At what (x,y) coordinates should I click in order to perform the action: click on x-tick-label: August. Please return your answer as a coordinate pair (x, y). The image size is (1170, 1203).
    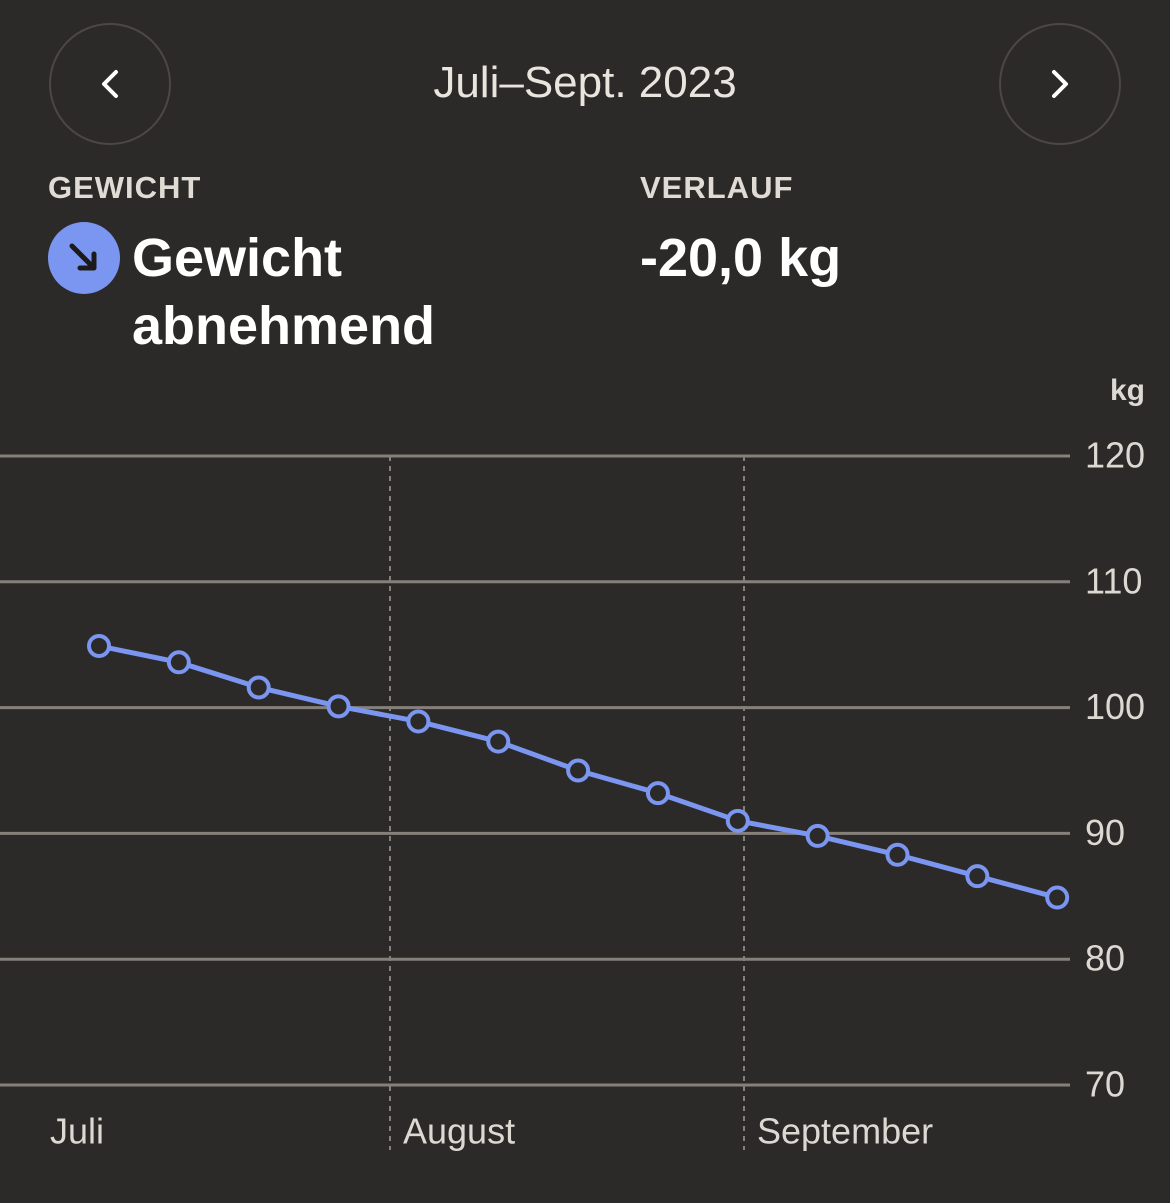
    Looking at the image, I should click on (459, 1131).